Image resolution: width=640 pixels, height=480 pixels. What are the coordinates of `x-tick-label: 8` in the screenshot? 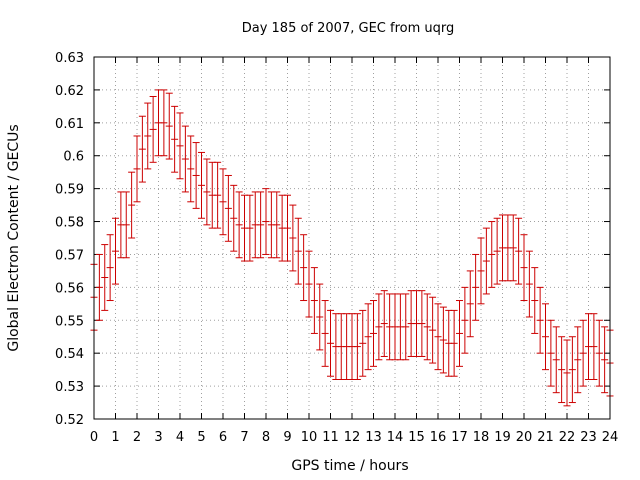 It's located at (266, 437).